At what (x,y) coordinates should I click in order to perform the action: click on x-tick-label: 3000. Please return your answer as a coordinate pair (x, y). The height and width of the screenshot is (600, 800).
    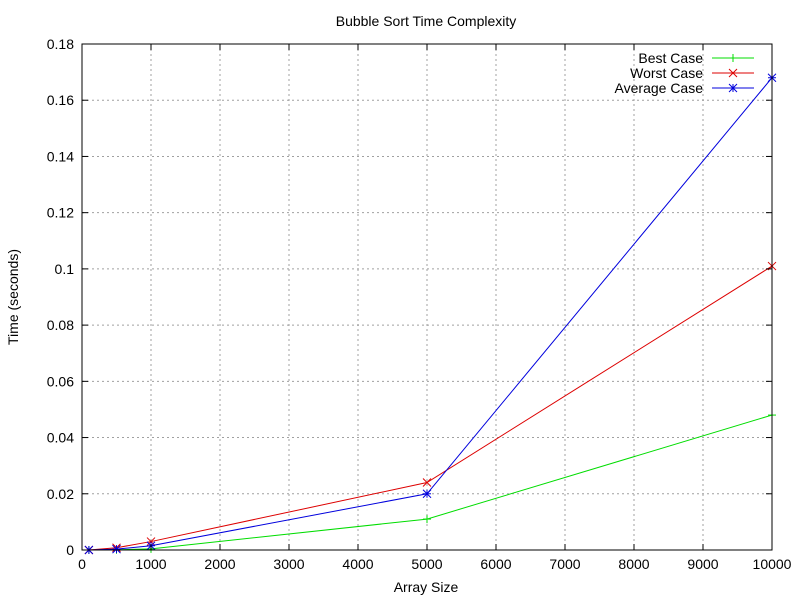
    Looking at the image, I should click on (288, 564).